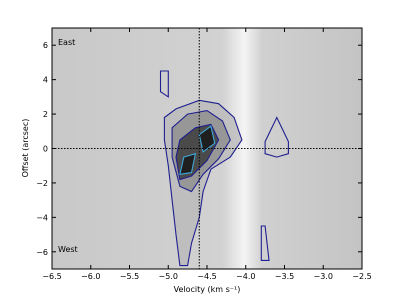 This screenshot has width=400, height=300. What do you see at coordinates (51, 276) in the screenshot?
I see `x-tick-label: −6.5` at bounding box center [51, 276].